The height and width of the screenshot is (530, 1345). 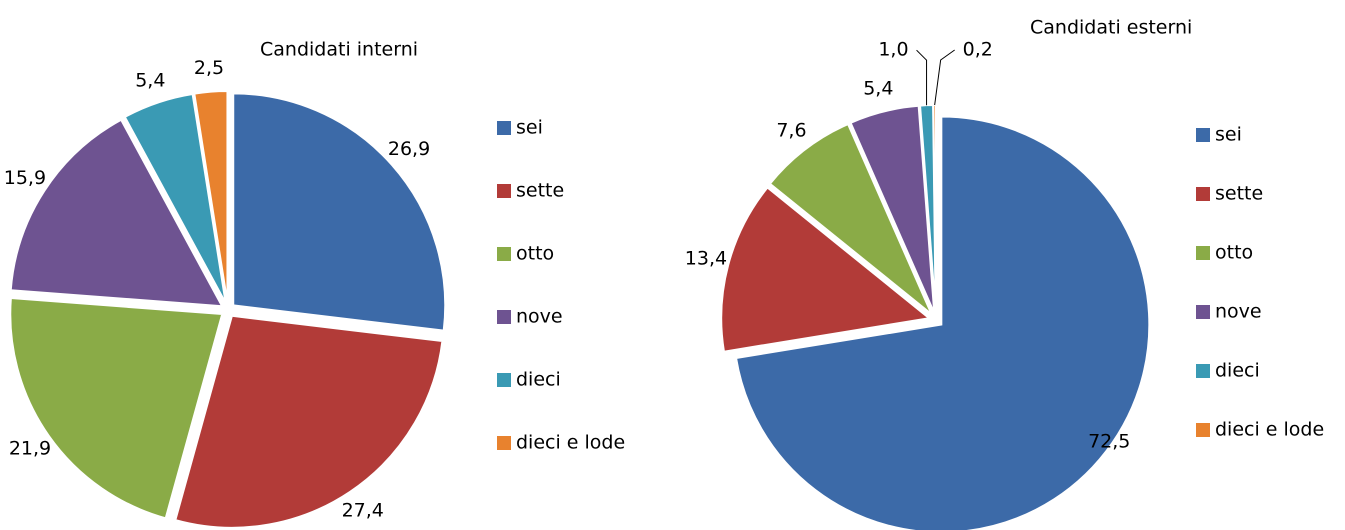 I want to click on chart-title: Candidati interni, so click(x=339, y=50).